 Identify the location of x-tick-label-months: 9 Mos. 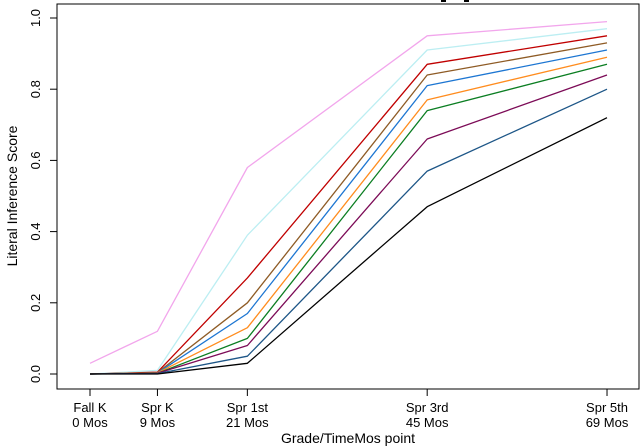
(158, 422).